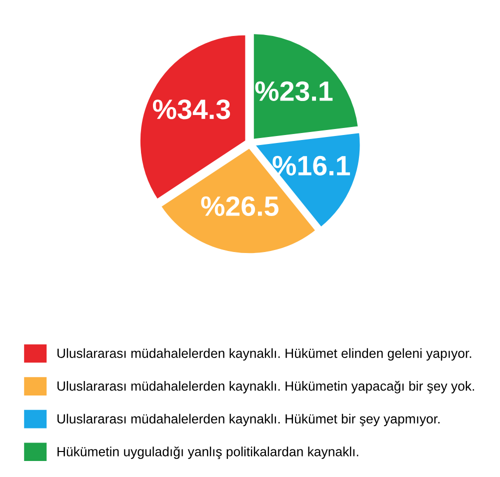 This screenshot has width=500, height=477. I want to click on data-label: %16.1, so click(311, 166).